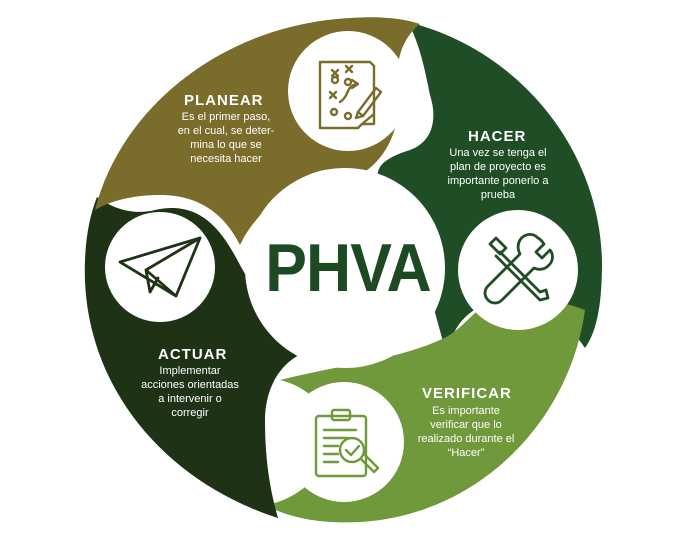 Image resolution: width=686 pixels, height=546 pixels. Describe the element at coordinates (190, 399) in the screenshot. I see `actuar-line: a intervenir o` at that location.